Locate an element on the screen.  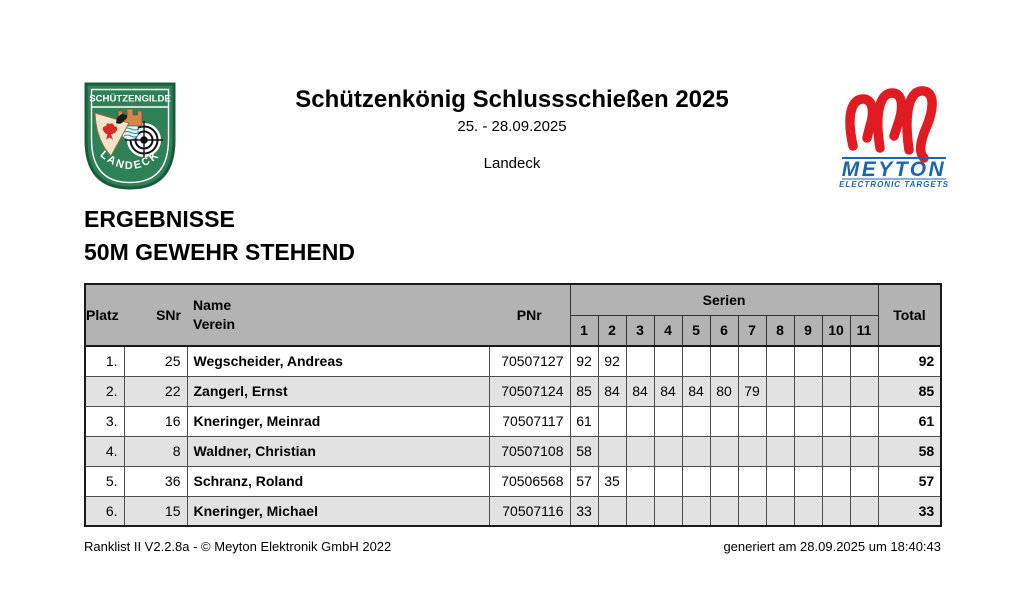
col-header-serie-9: 9 is located at coordinates (808, 330).